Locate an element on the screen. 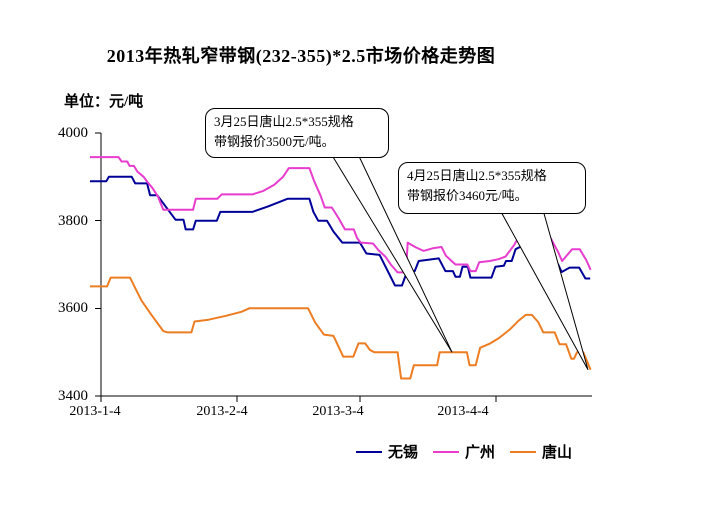 This screenshot has height=509, width=722. guangzhou-line-swatch is located at coordinates (446, 451).